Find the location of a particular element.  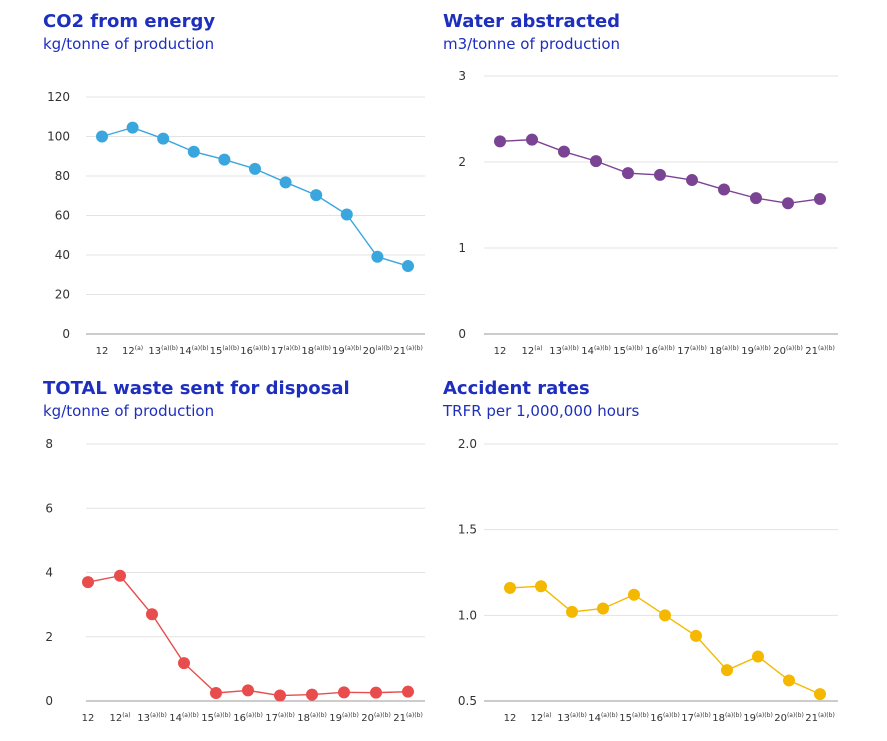

y-tick-label: 100 is located at coordinates (58, 137).